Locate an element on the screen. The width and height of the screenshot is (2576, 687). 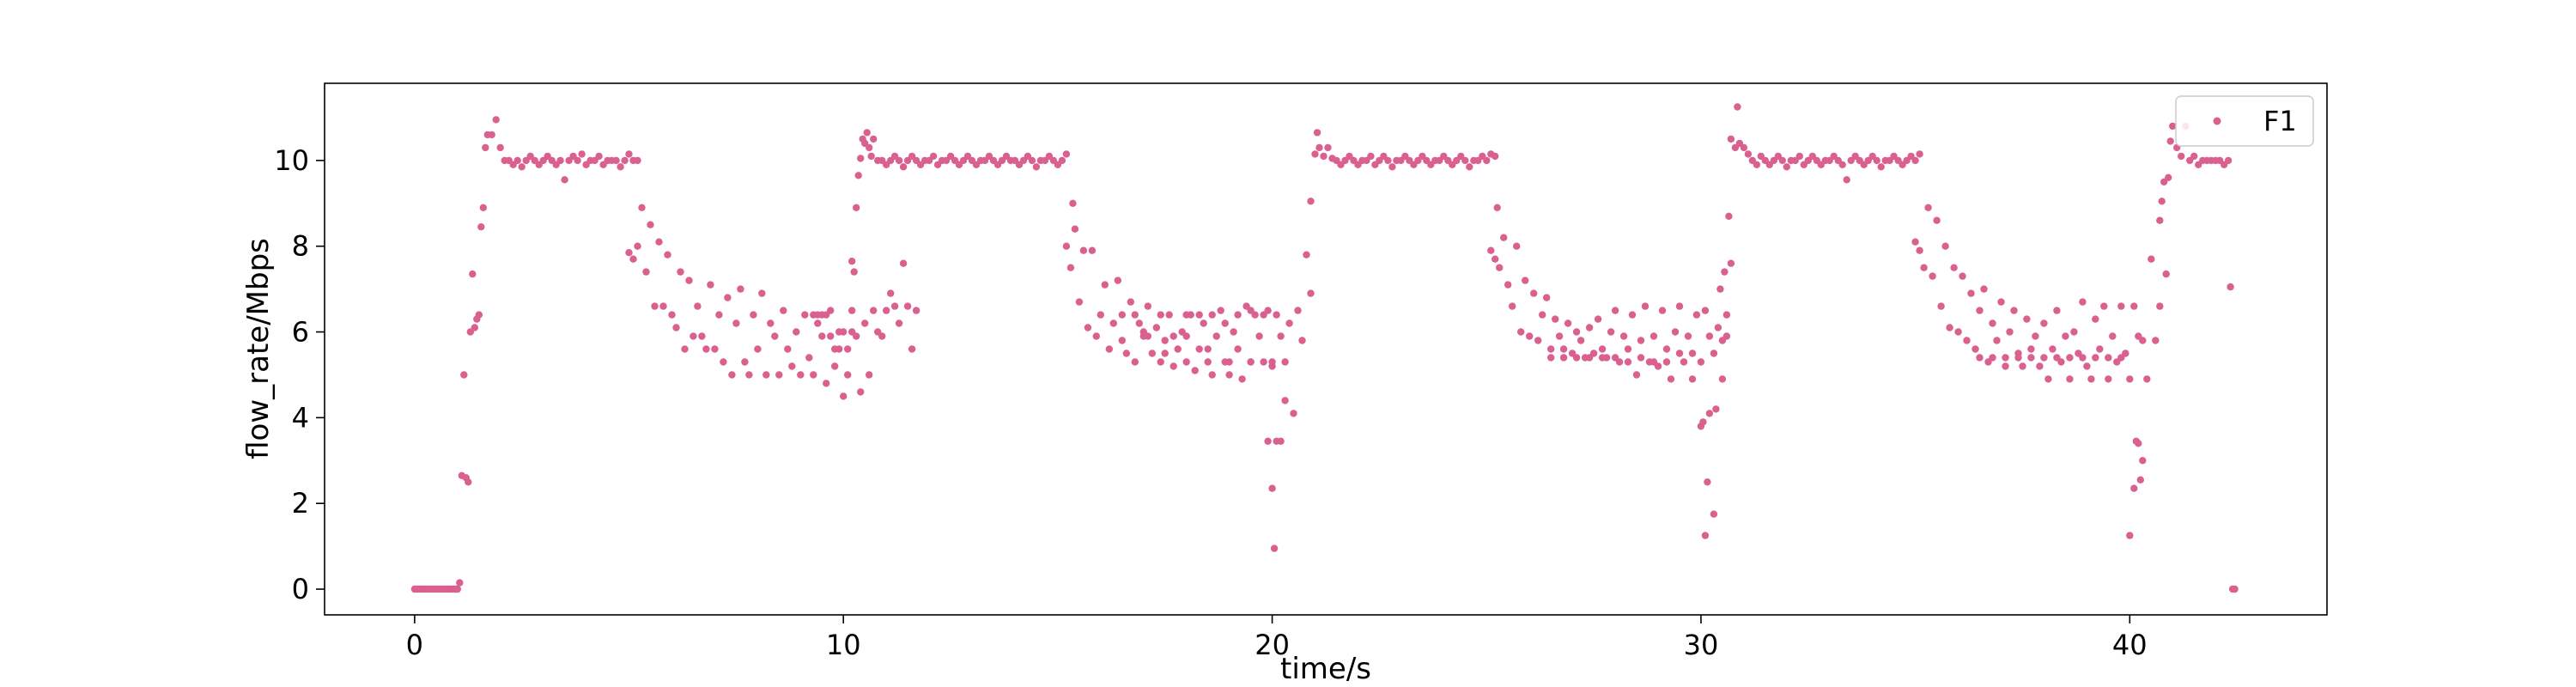
y-tick-label: 8 is located at coordinates (301, 246).